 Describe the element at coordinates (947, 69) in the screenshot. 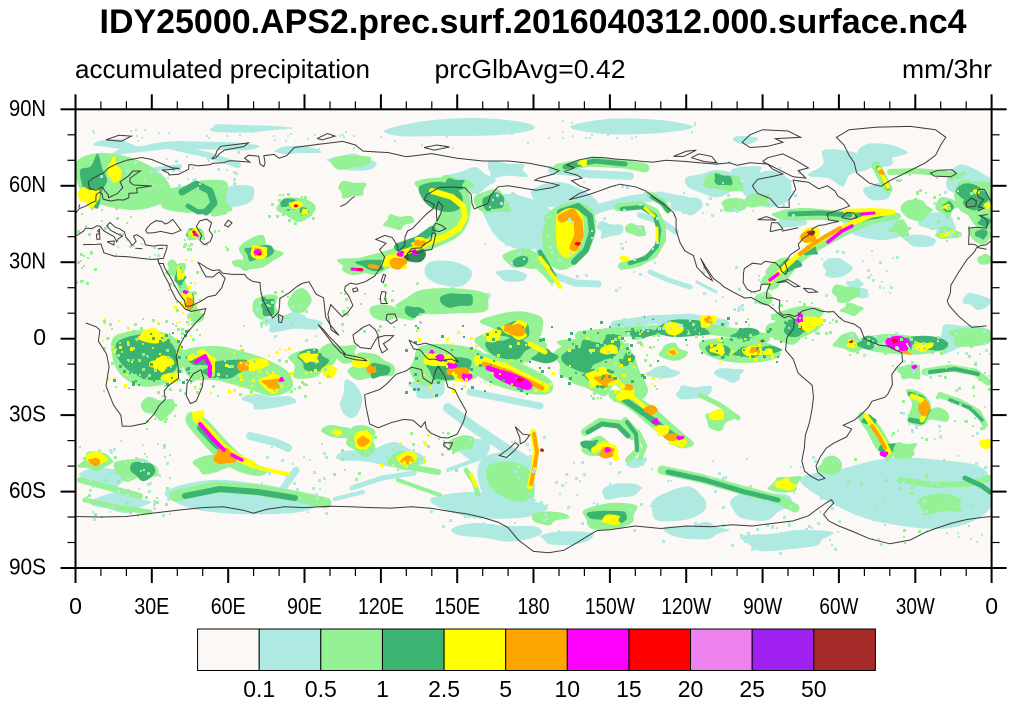

I see `svg-text: mm/3hr` at that location.